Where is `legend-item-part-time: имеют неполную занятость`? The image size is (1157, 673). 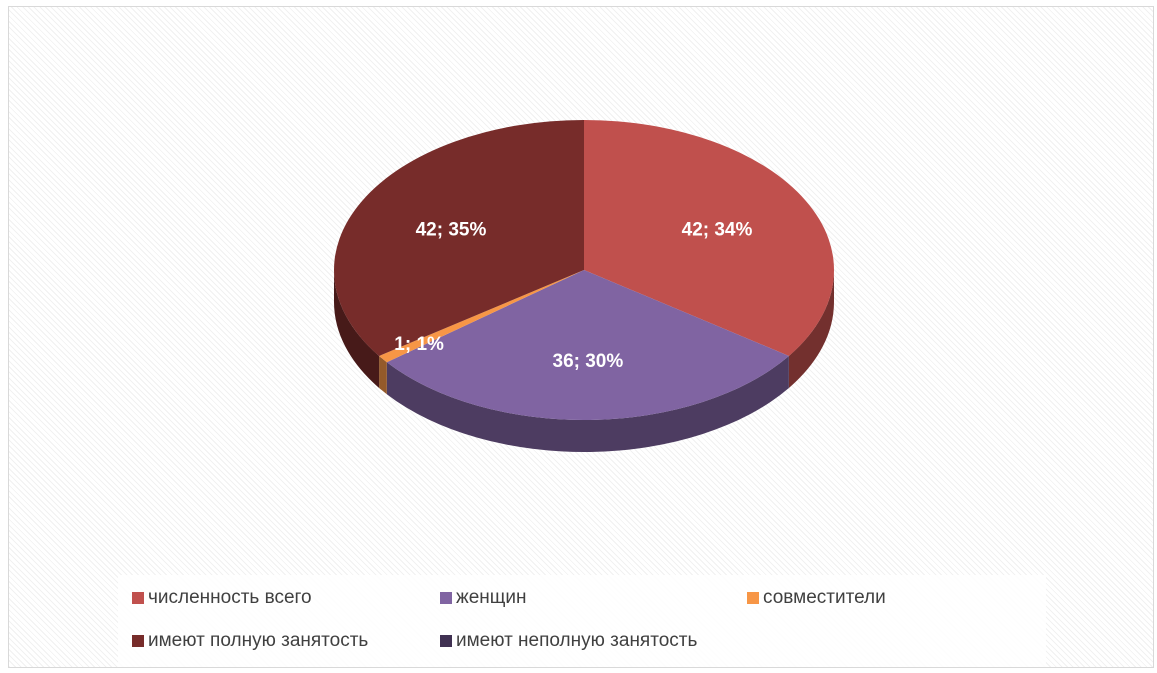
legend-item-part-time: имеют неполную занятость is located at coordinates (568, 641).